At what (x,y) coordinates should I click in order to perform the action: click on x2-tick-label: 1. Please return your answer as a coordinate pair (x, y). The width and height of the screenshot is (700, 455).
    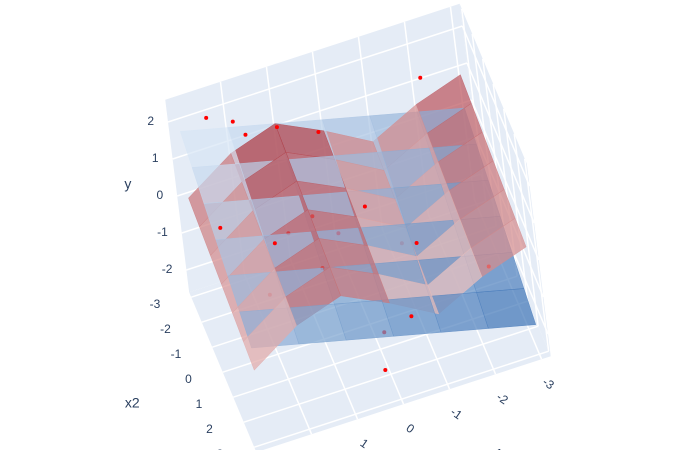
    Looking at the image, I should click on (199, 404).